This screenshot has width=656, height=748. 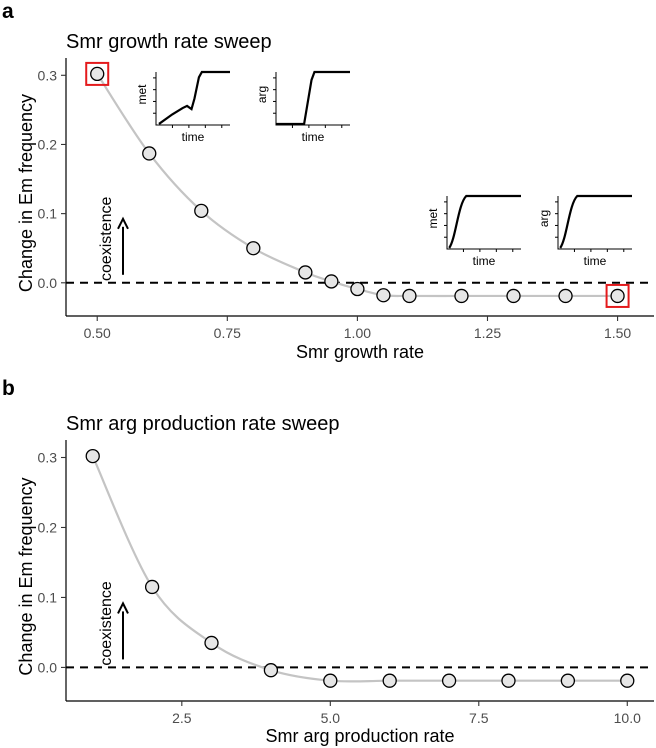 What do you see at coordinates (617, 333) in the screenshot?
I see `x-tick-label: 1.50` at bounding box center [617, 333].